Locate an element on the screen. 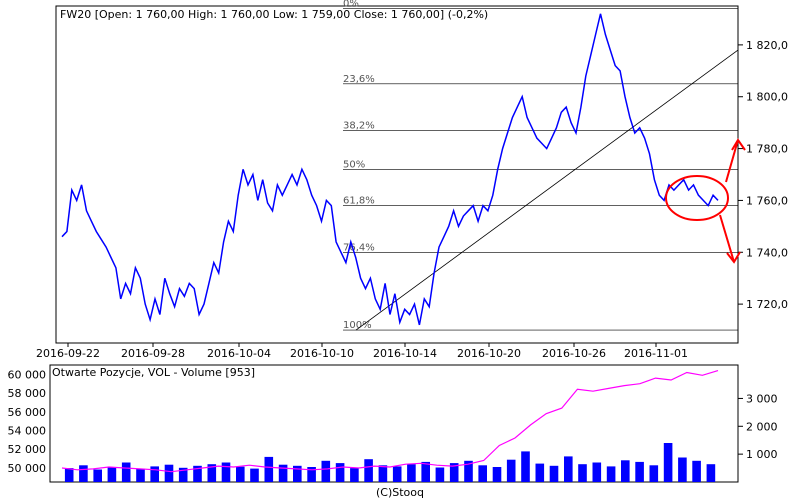 Image resolution: width=800 pixels, height=500 pixels. open-interest-tick-label: 54 000 is located at coordinates (27, 431).